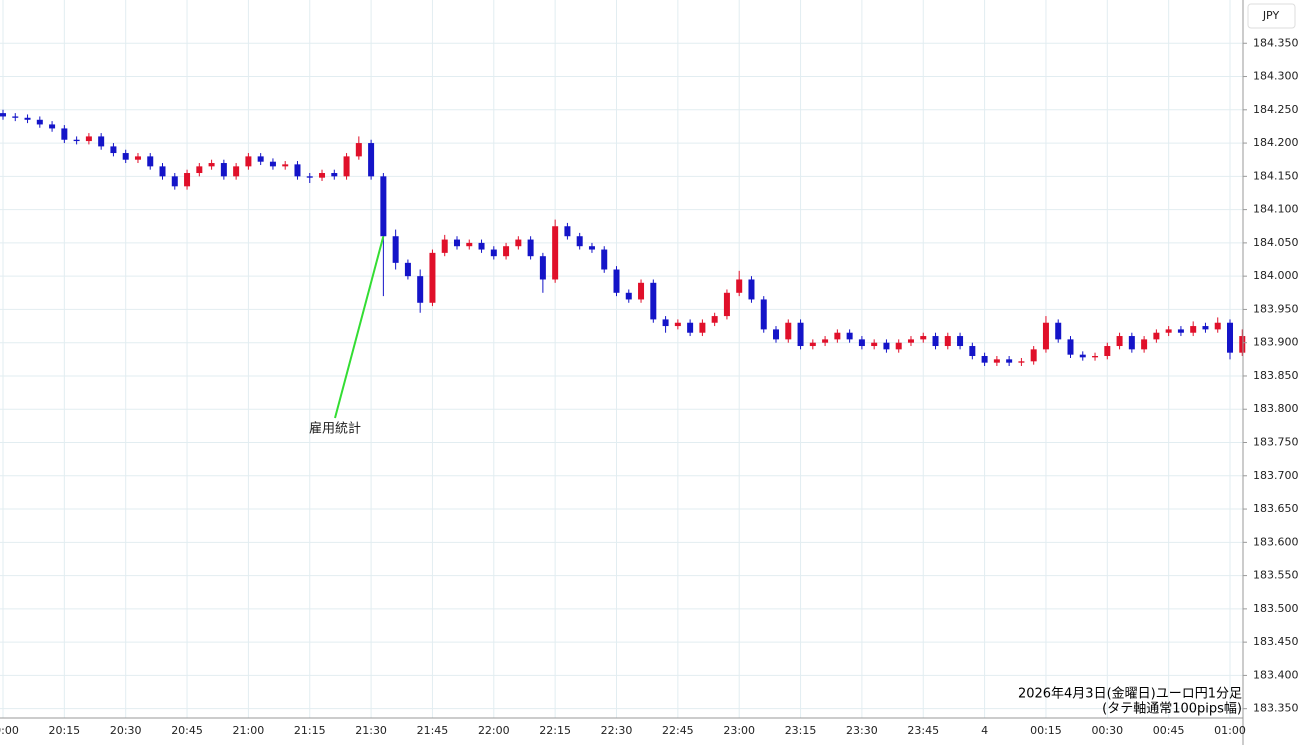  Describe the element at coordinates (1276, 275) in the screenshot. I see `y-tick-label: 184.000` at that location.